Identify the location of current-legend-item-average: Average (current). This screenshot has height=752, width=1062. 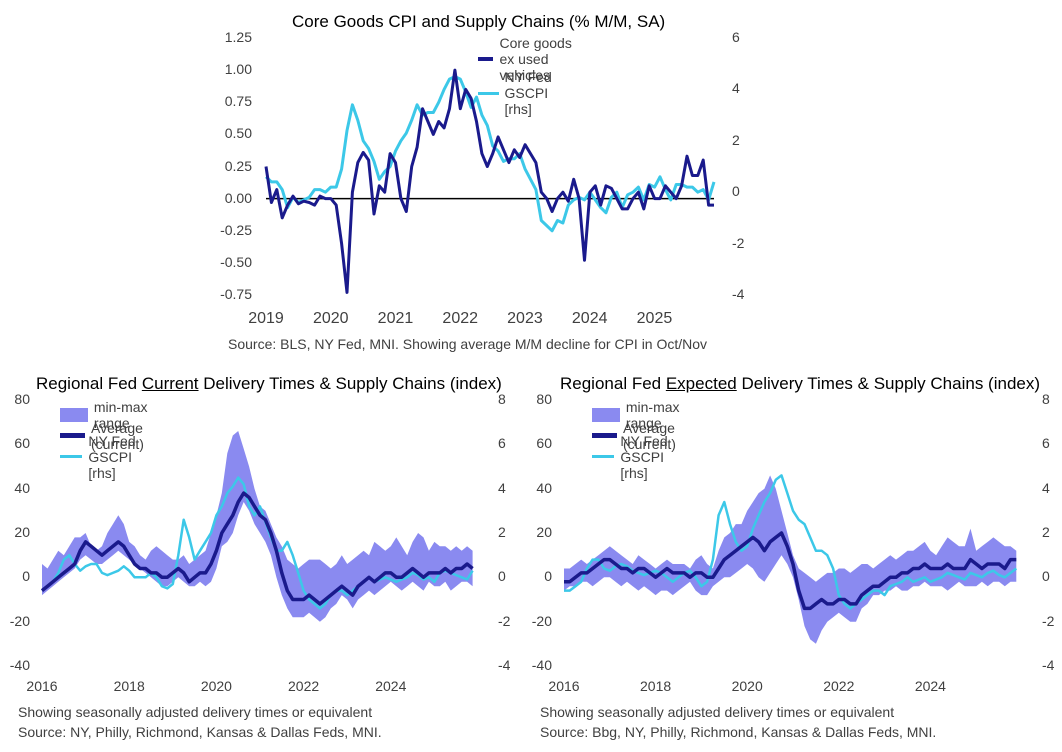
(109, 436).